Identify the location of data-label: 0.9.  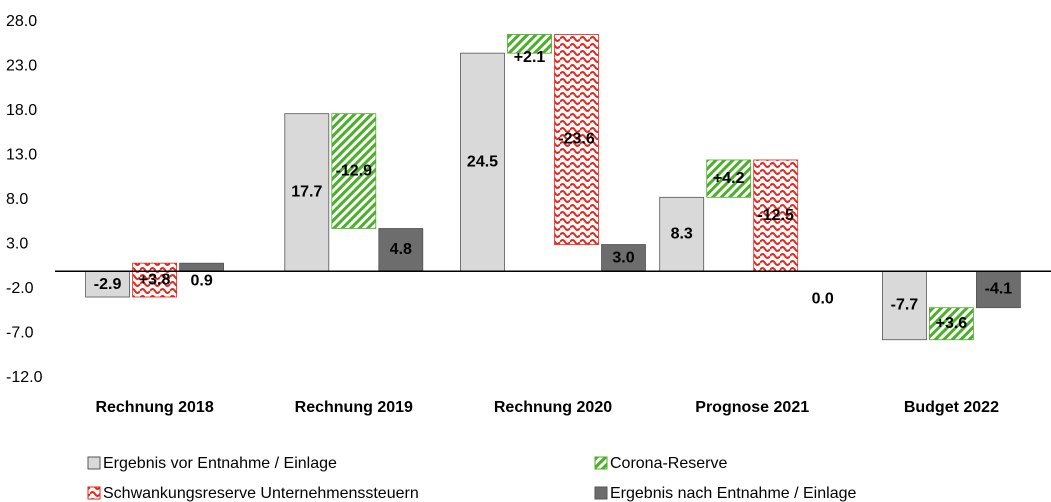
(201, 280).